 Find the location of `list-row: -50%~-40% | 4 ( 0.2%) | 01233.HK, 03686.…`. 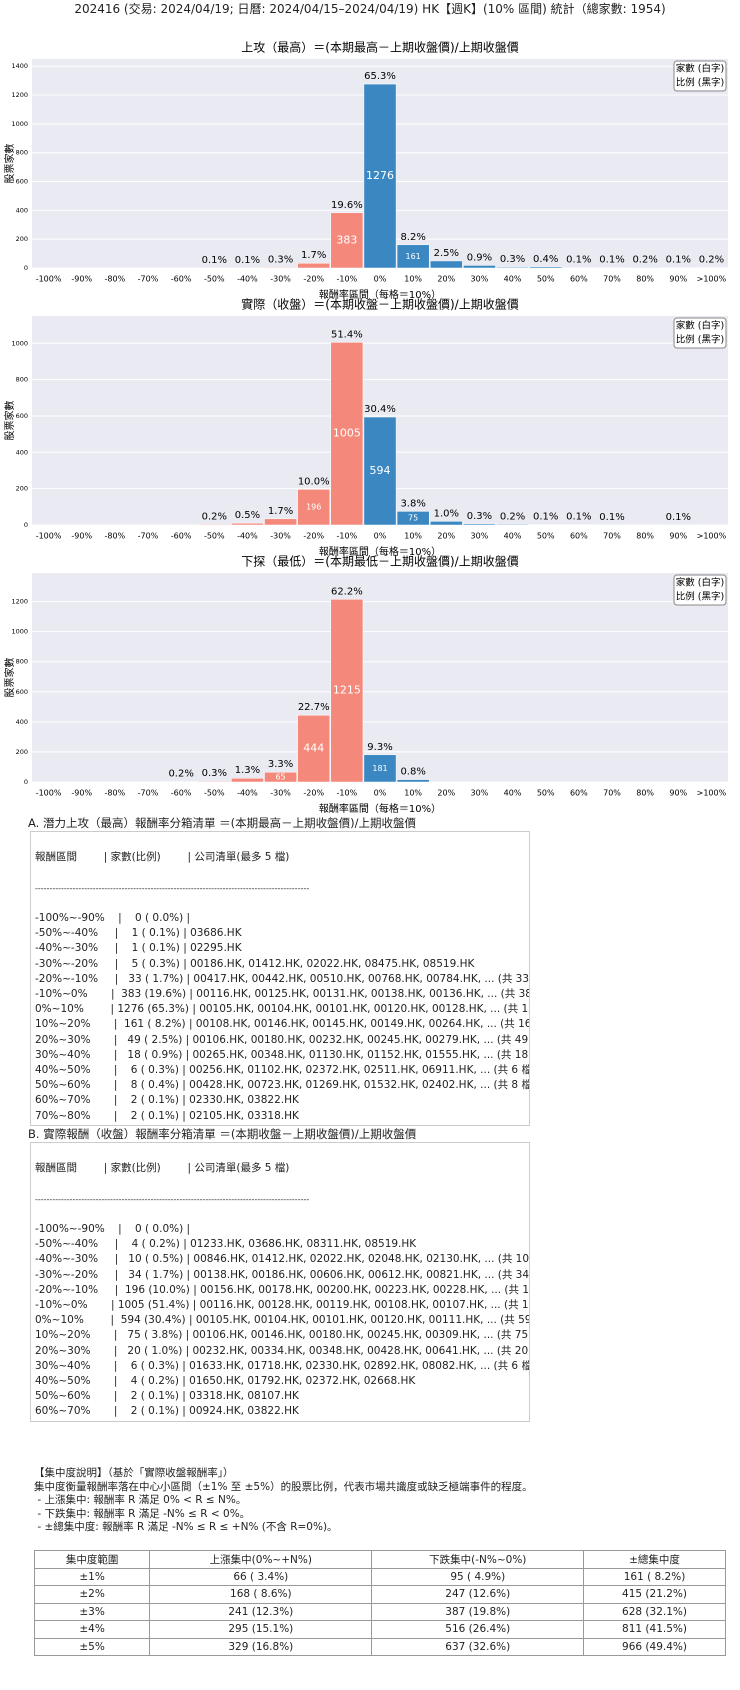

list-row: -50%~-40% | 4 ( 0.2%) | 01233.HK, 03686.… is located at coordinates (226, 1244).